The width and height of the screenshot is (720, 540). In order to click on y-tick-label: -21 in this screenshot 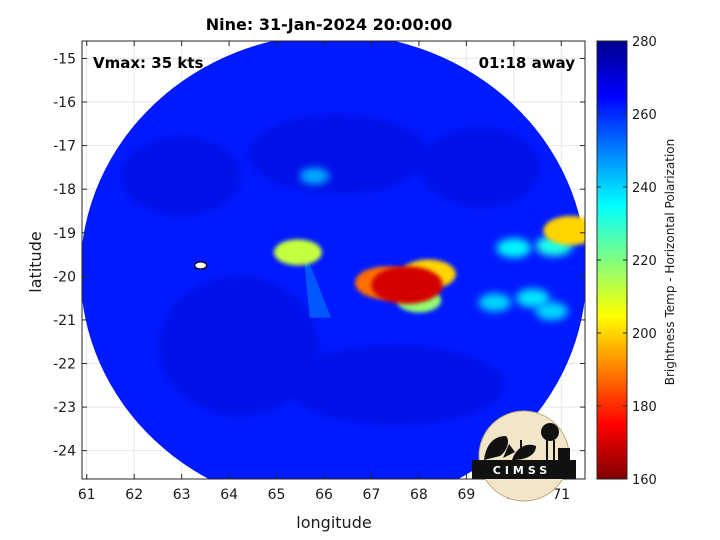, I will do `click(64, 321)`.